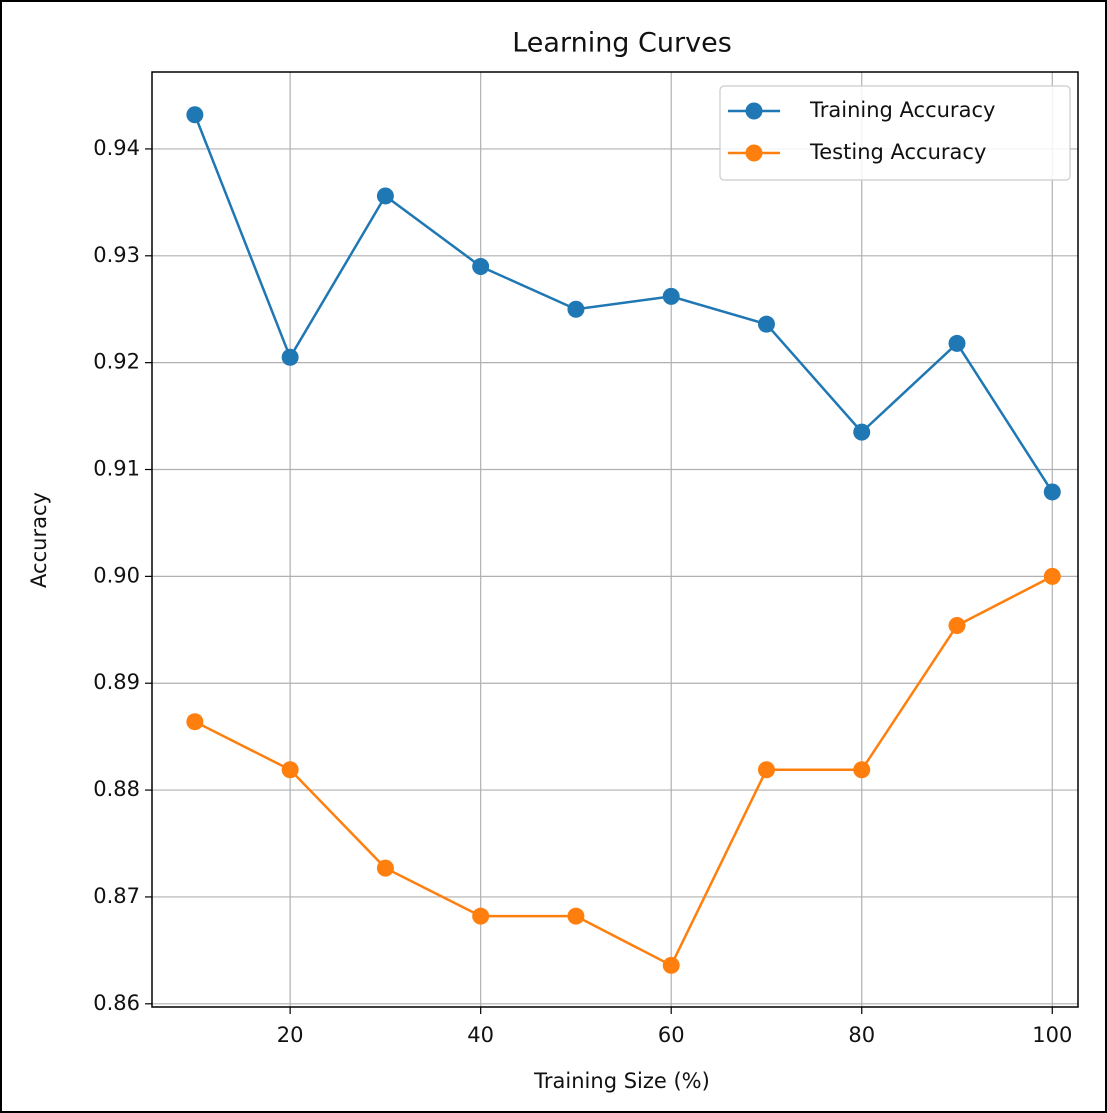 The width and height of the screenshot is (1107, 1113). What do you see at coordinates (621, 1081) in the screenshot?
I see `x-axis-label: Training Size (%)` at bounding box center [621, 1081].